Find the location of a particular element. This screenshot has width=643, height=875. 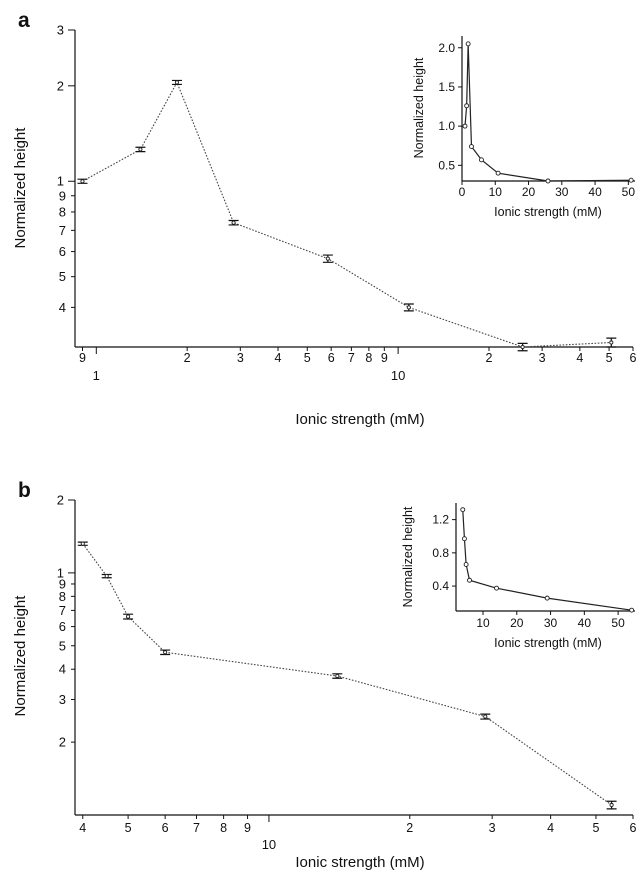

y-tick-label: 1 is located at coordinates (60, 572).